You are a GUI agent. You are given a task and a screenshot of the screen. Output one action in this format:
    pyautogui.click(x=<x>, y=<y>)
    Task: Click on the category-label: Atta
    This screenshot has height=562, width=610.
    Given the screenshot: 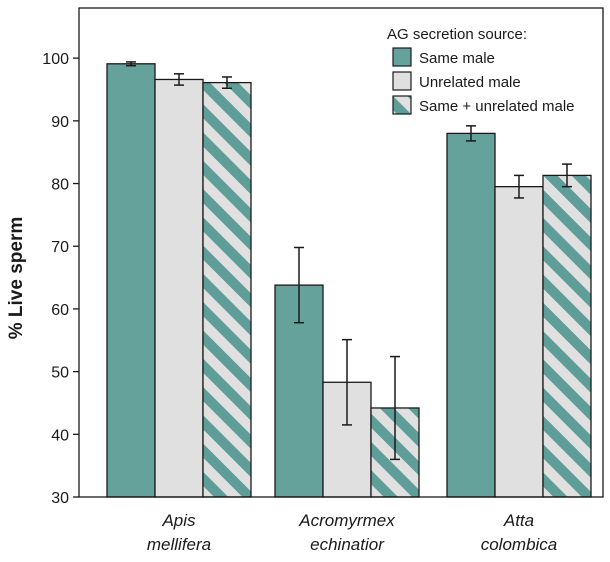 What is the action you would take?
    pyautogui.click(x=518, y=520)
    